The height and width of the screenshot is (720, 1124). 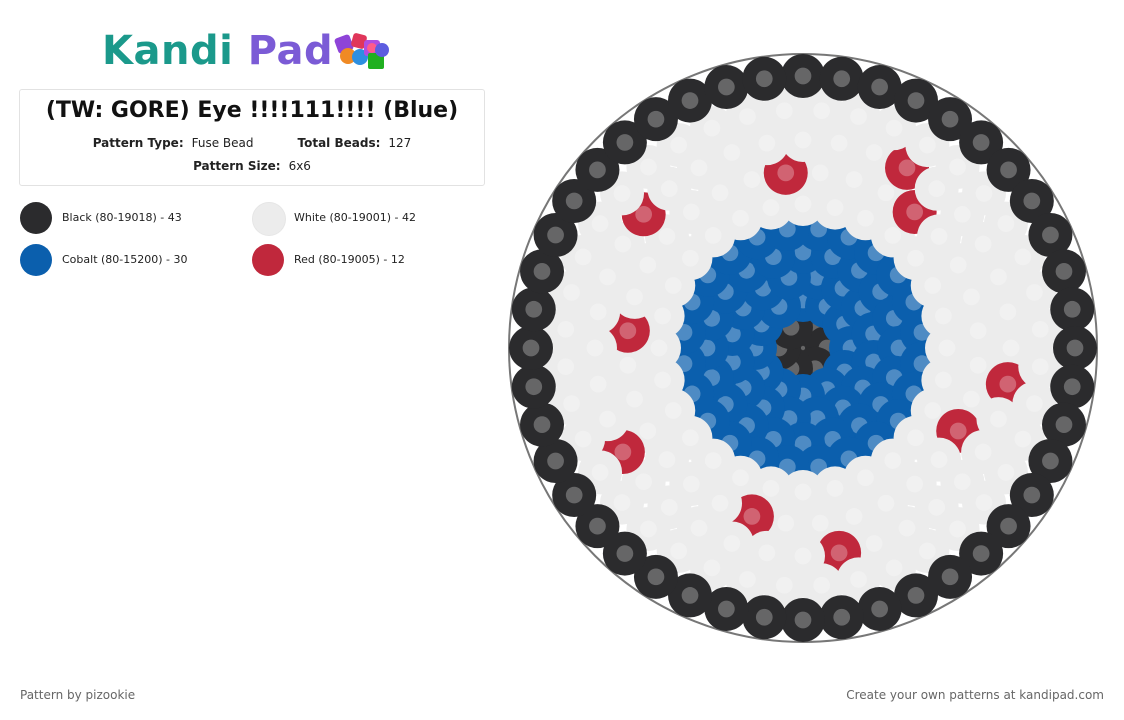 I want to click on legend-item-white: White (80-19001) - 42, so click(x=367, y=219).